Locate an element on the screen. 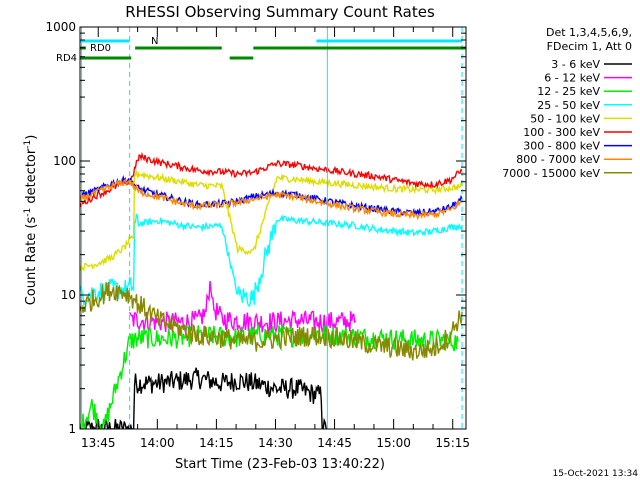  flag-label-n: N is located at coordinates (154, 41).